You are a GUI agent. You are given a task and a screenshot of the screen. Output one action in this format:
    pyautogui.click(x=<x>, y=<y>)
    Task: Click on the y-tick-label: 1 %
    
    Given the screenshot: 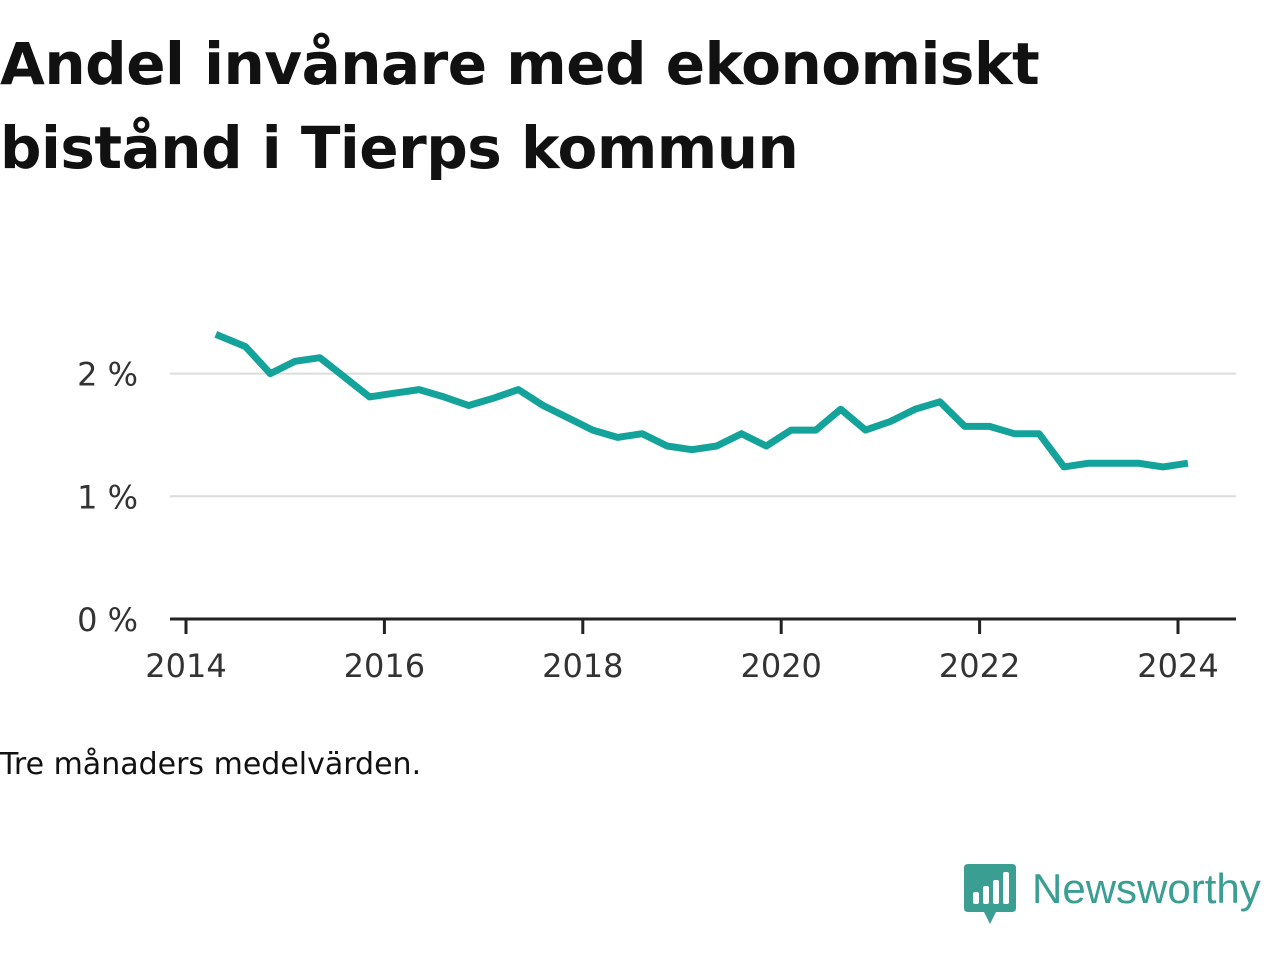 What is the action you would take?
    pyautogui.click(x=107, y=497)
    